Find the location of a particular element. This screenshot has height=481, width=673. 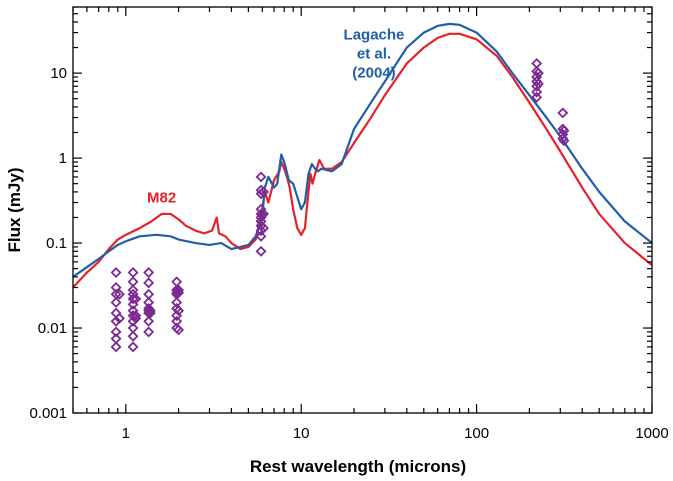

x-tick-label: 1 is located at coordinates (126, 433).